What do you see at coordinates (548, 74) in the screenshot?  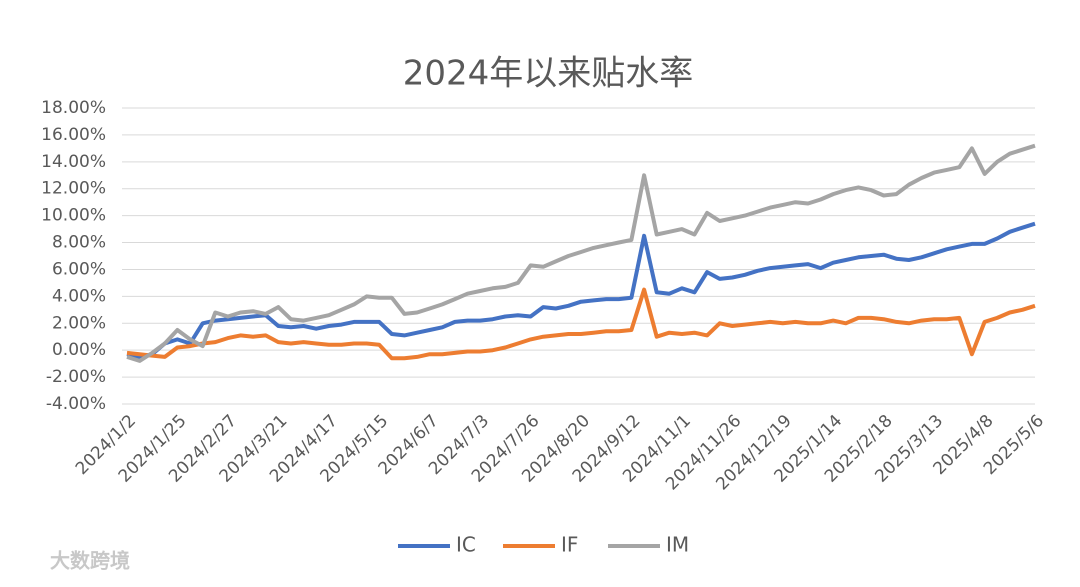 I see `chart-title: 2024年以来贴水率` at bounding box center [548, 74].